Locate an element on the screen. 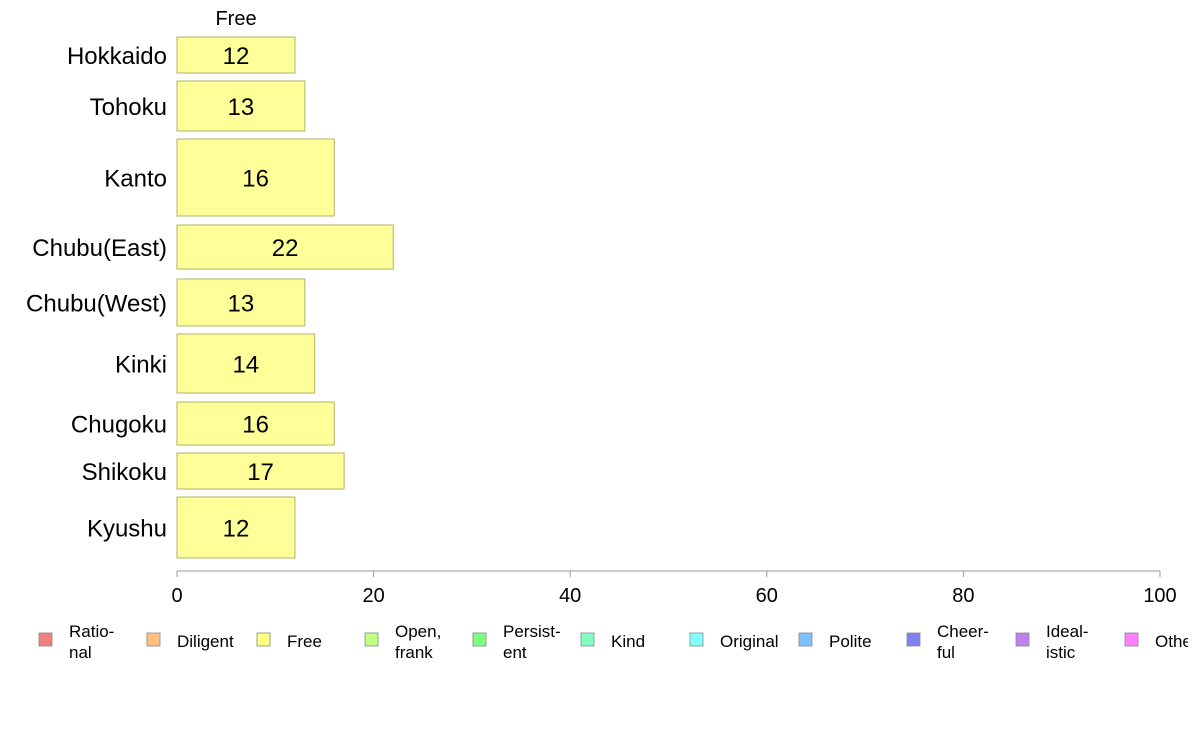 This screenshot has height=736, width=1188. x-tick-label: 40 is located at coordinates (570, 596).